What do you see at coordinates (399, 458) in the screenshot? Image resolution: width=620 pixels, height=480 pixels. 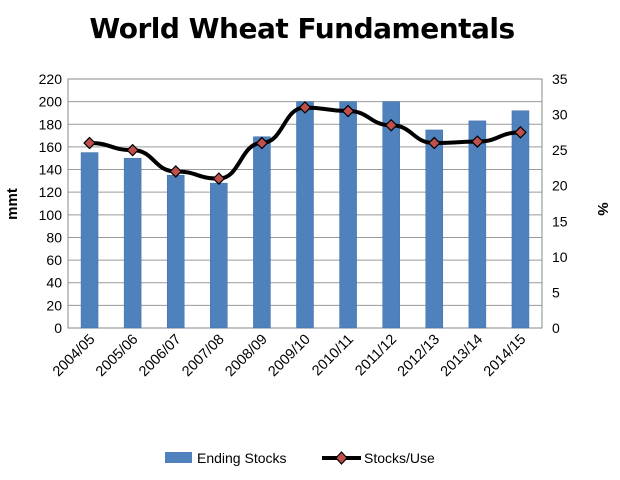 I see `legend-label-stocks-use: Stocks/Use` at bounding box center [399, 458].